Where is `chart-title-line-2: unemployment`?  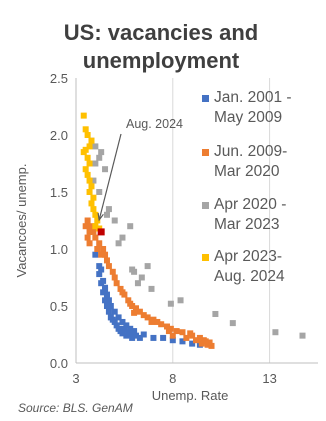 chart-title-line-2: unemployment is located at coordinates (161, 60).